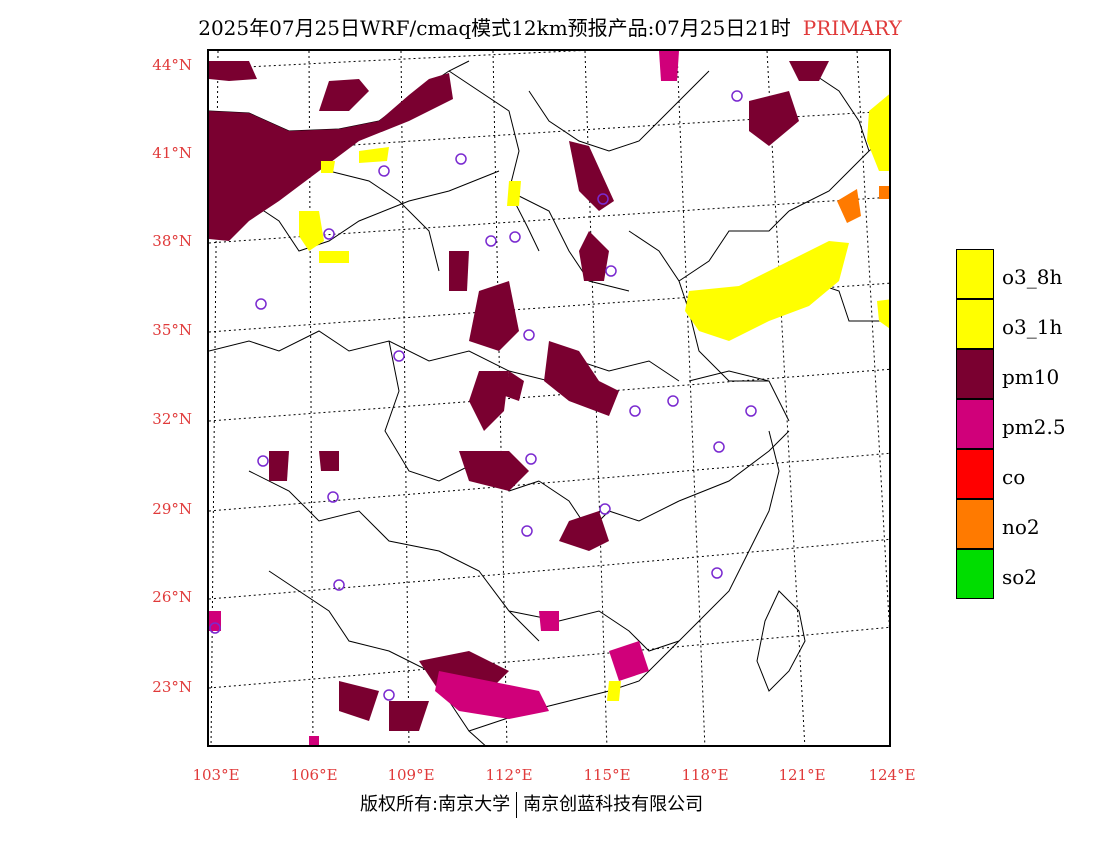 The width and height of the screenshot is (1100, 850). I want to click on copyright-footer: 版权所有:南京大学 南京创蓝科技有限公司, so click(531, 804).